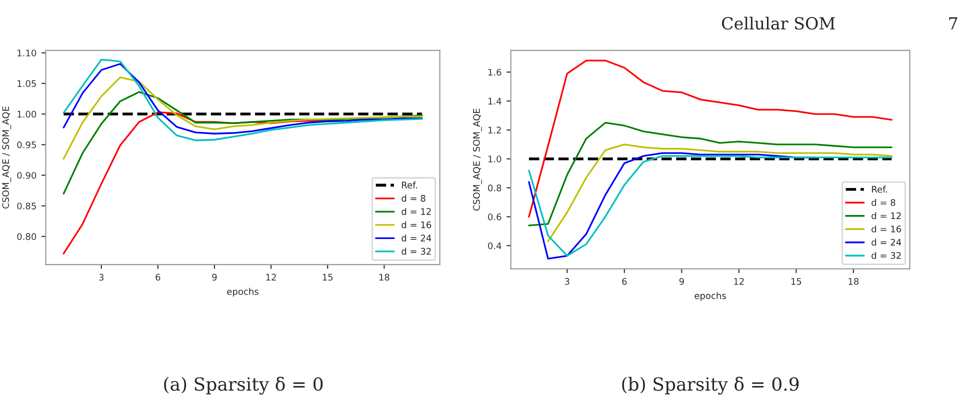 This screenshot has height=420, width=973. I want to click on text: 7, so click(953, 23).